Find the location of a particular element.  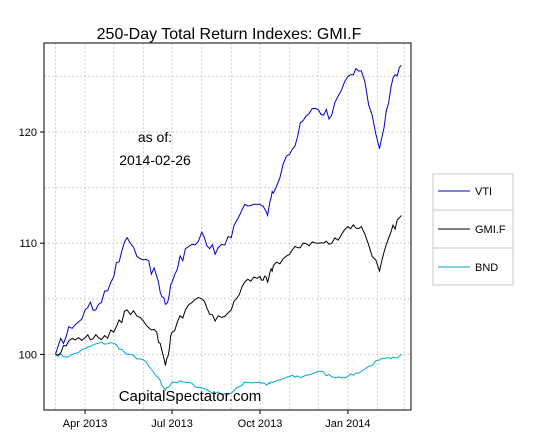

y-tick-label: 120 is located at coordinates (28, 133).